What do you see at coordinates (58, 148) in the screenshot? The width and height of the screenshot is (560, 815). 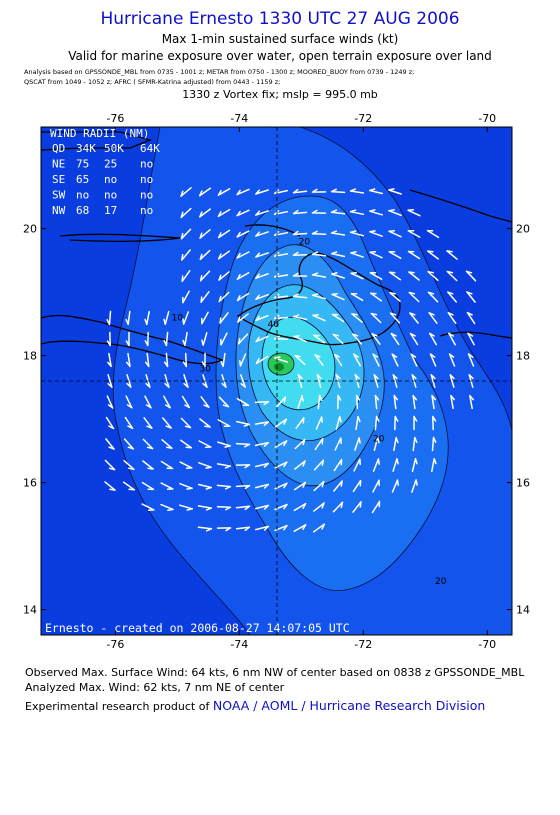 I see `wind-radii-header-0: QD` at bounding box center [58, 148].